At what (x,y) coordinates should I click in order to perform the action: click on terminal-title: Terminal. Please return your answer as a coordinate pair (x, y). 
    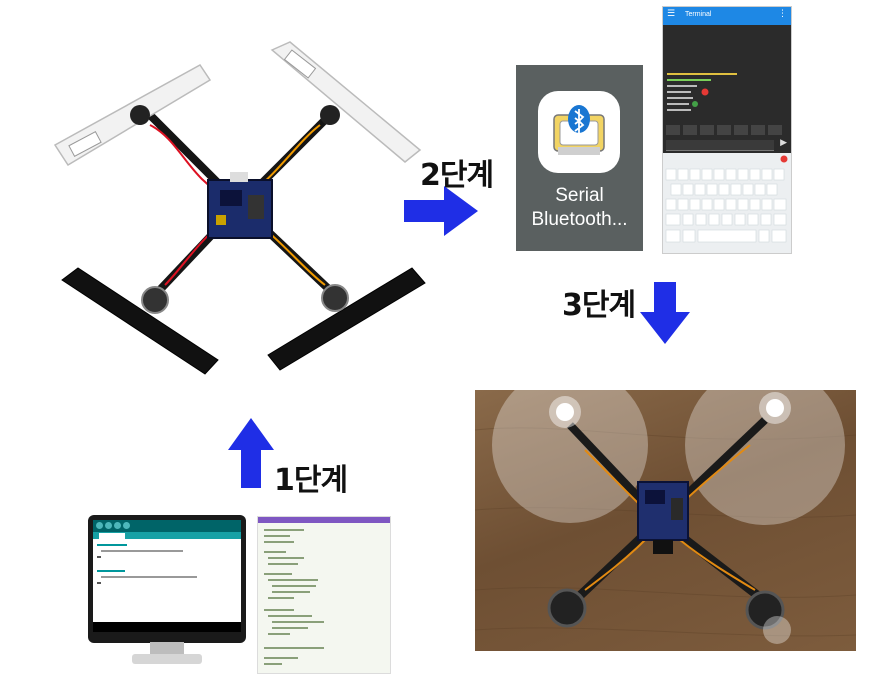
    Looking at the image, I should click on (698, 14).